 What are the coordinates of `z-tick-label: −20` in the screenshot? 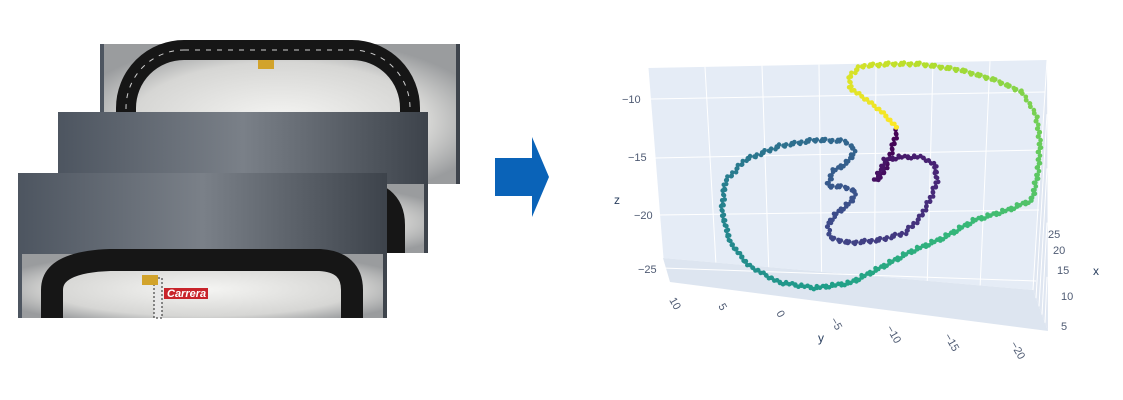 It's located at (643, 216).